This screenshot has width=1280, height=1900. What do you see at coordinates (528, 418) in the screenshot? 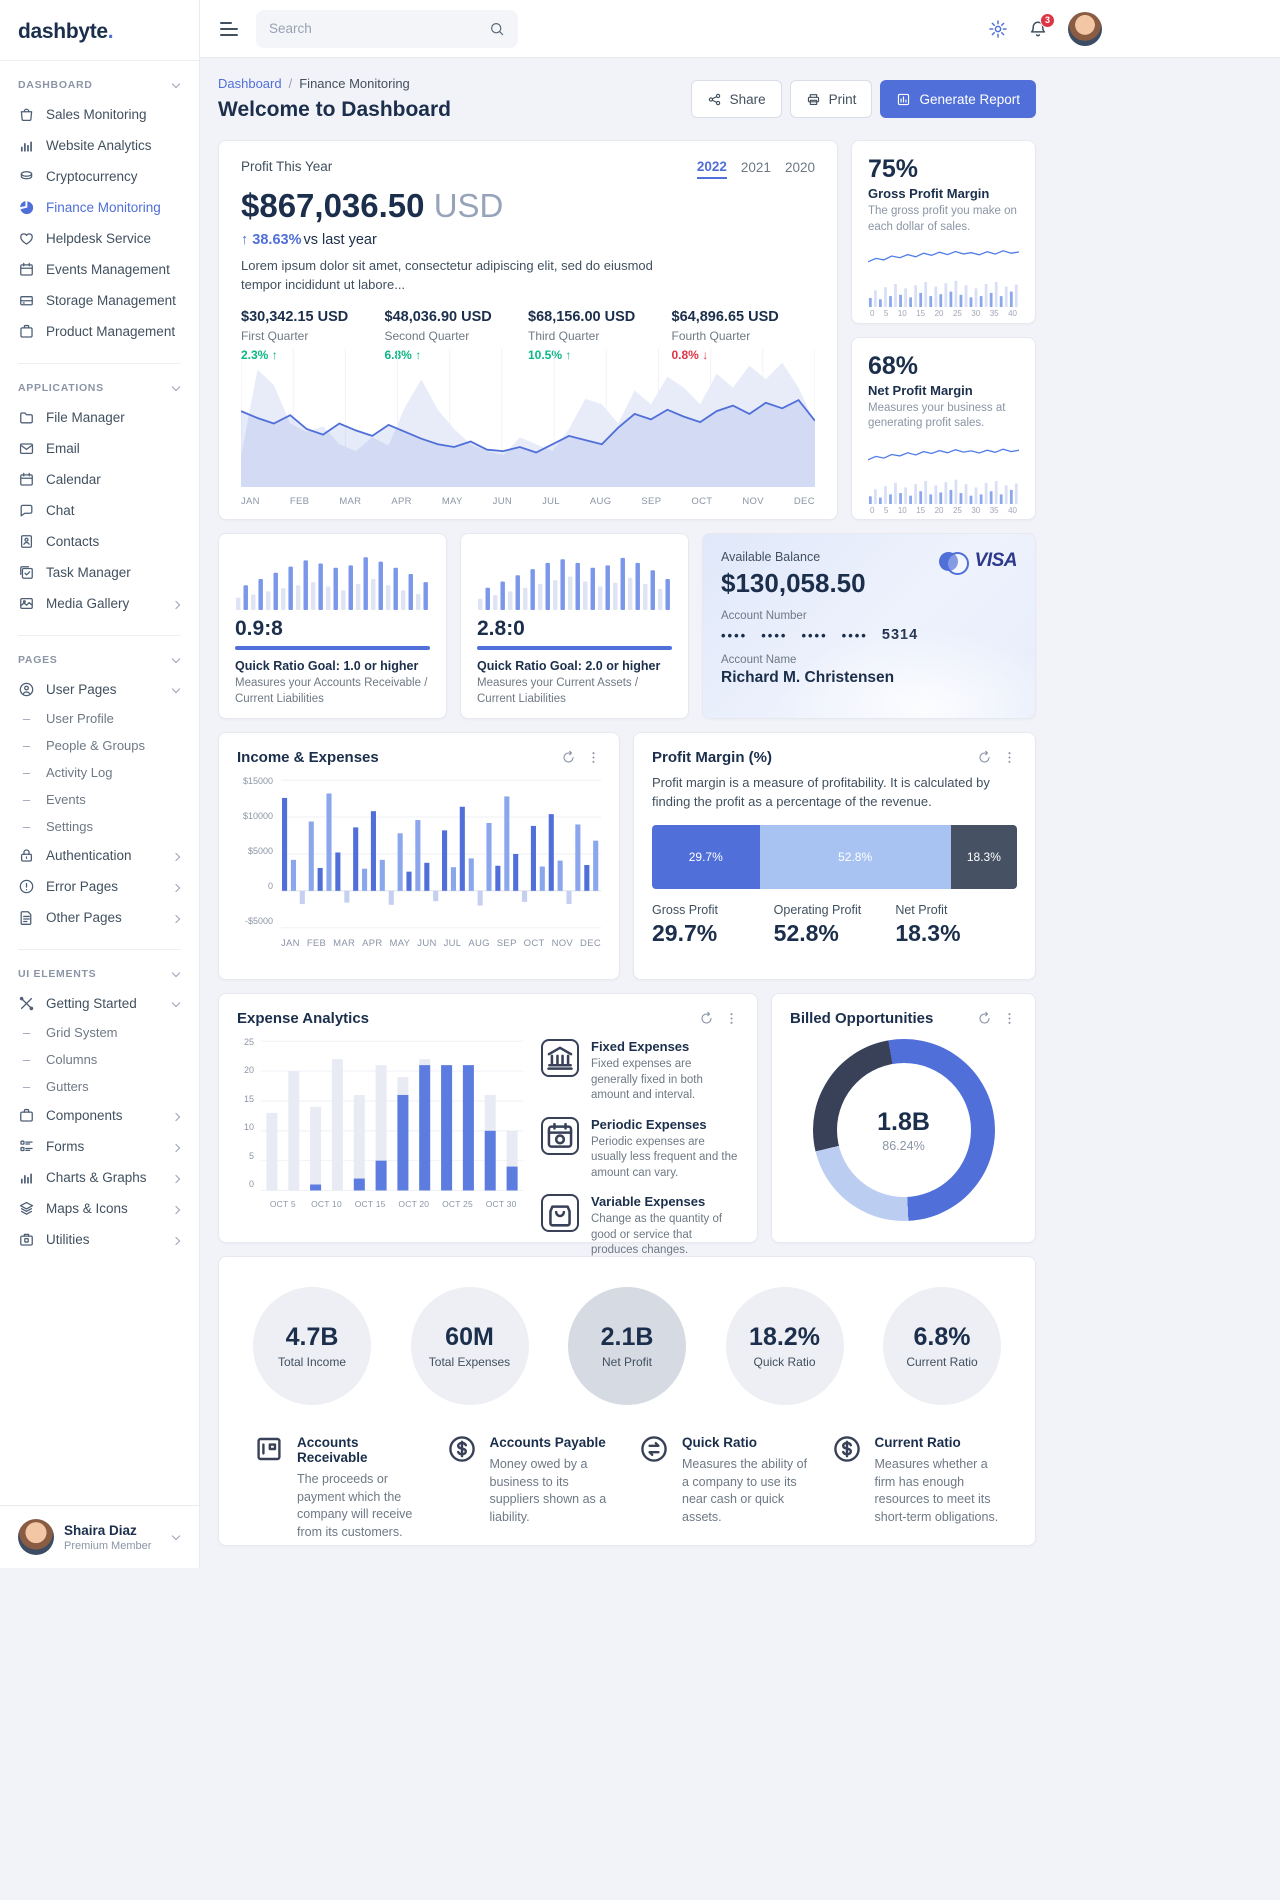
I see `profit-trend-chart` at bounding box center [528, 418].